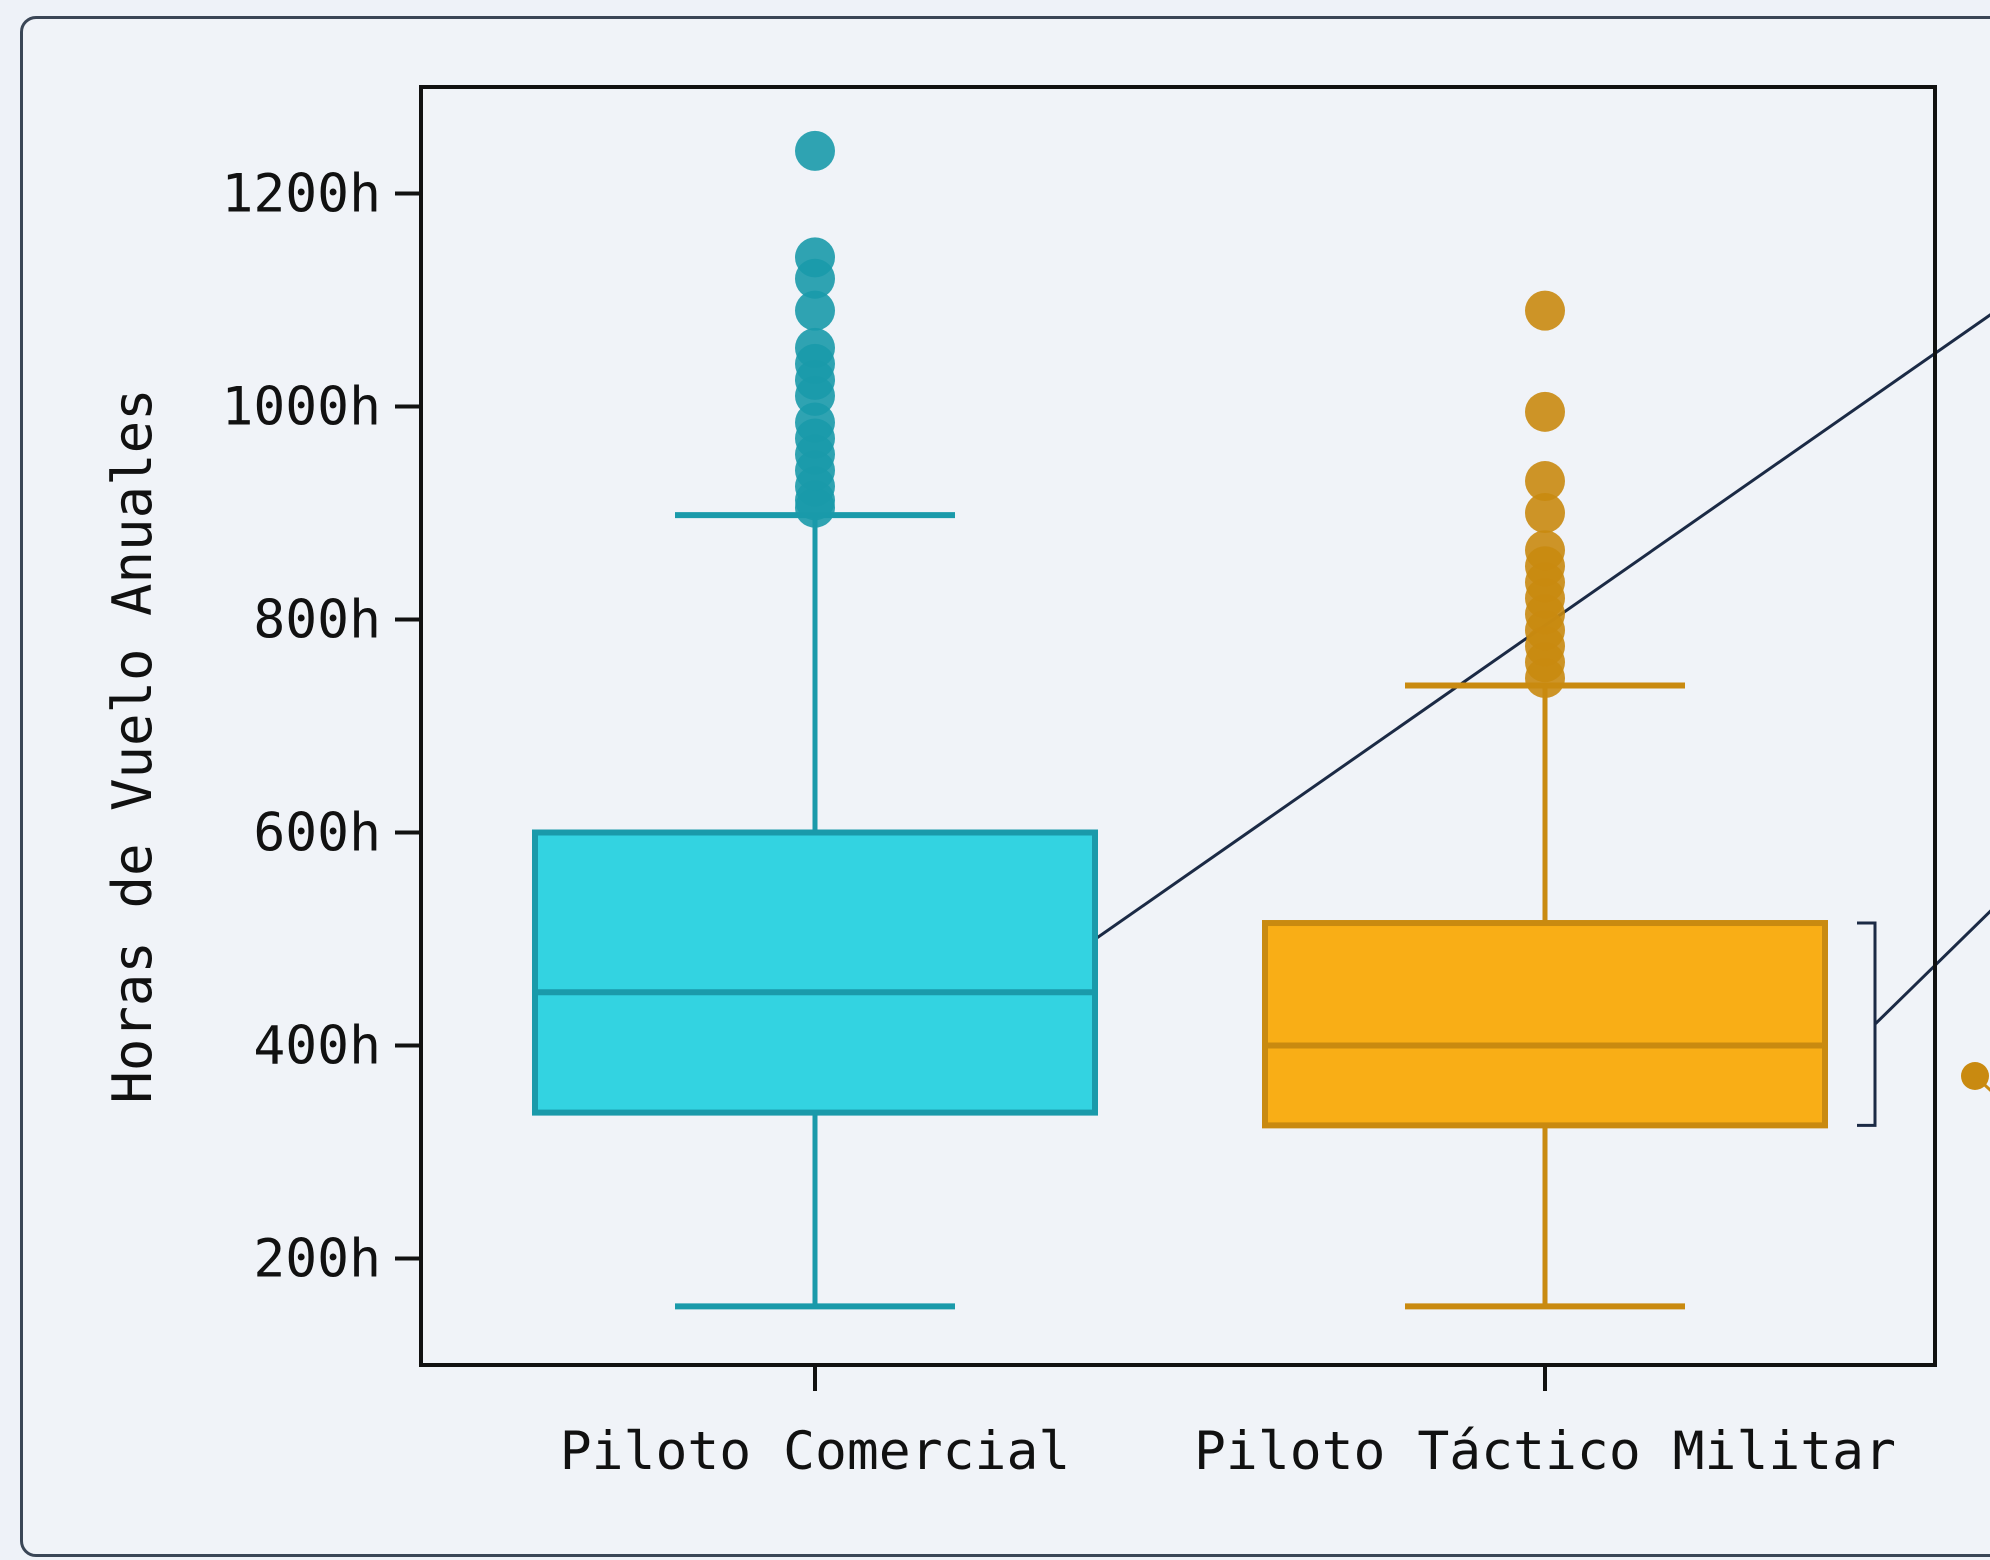  What do you see at coordinates (815, 1451) in the screenshot?
I see `x-tick-label: Piloto Comercial` at bounding box center [815, 1451].